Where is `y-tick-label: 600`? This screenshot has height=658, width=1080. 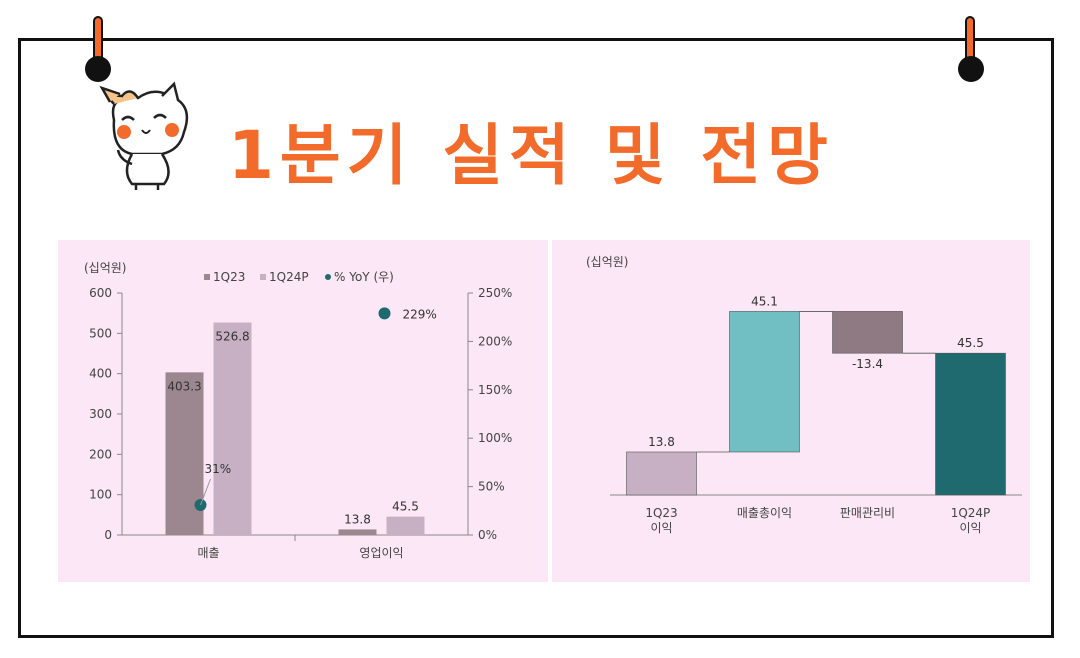 y-tick-label: 600 is located at coordinates (100, 293).